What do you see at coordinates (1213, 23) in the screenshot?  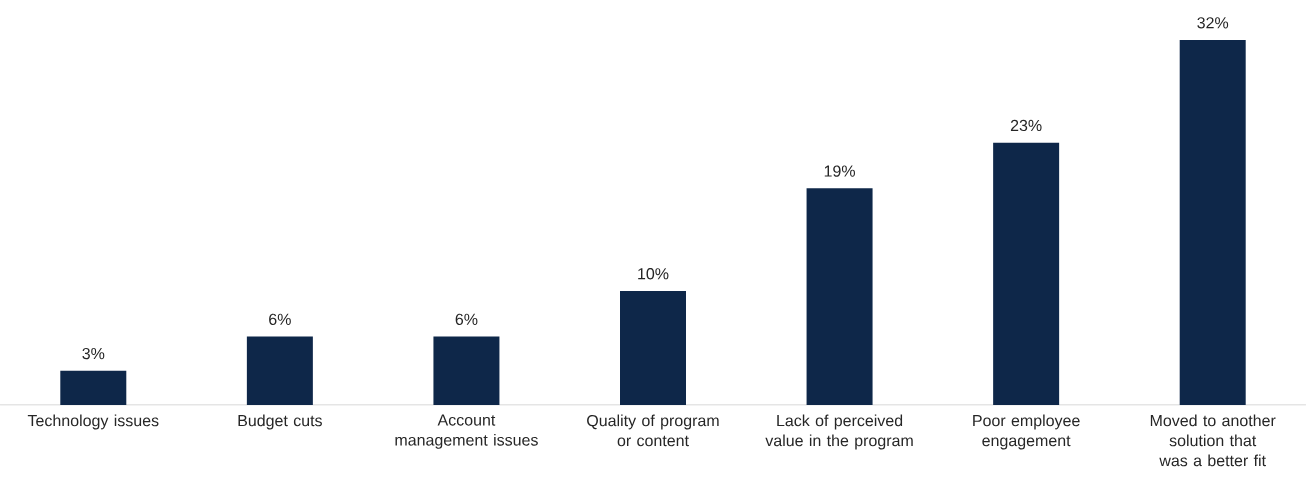 I see `data-label: 32%` at bounding box center [1213, 23].